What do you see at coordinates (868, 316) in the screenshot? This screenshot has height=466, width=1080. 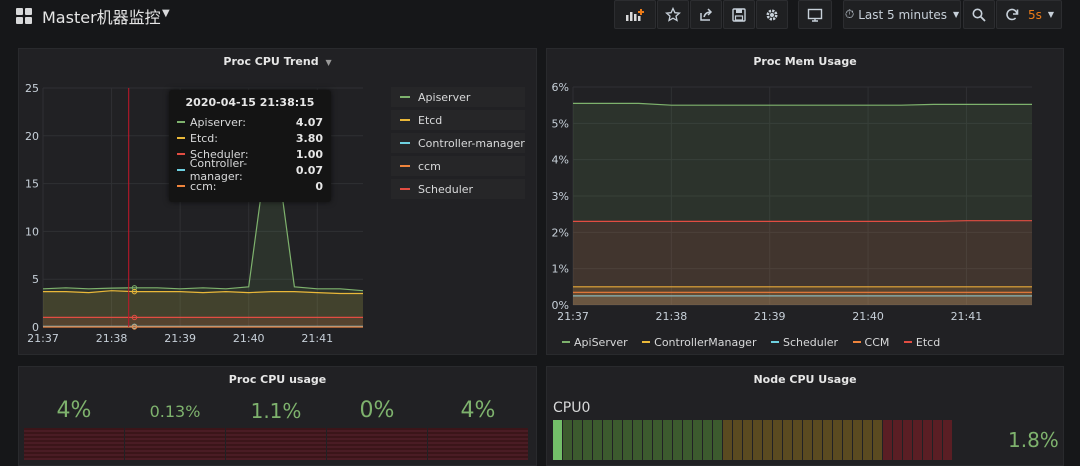 I see `x-tick-label: 21:40` at bounding box center [868, 316].